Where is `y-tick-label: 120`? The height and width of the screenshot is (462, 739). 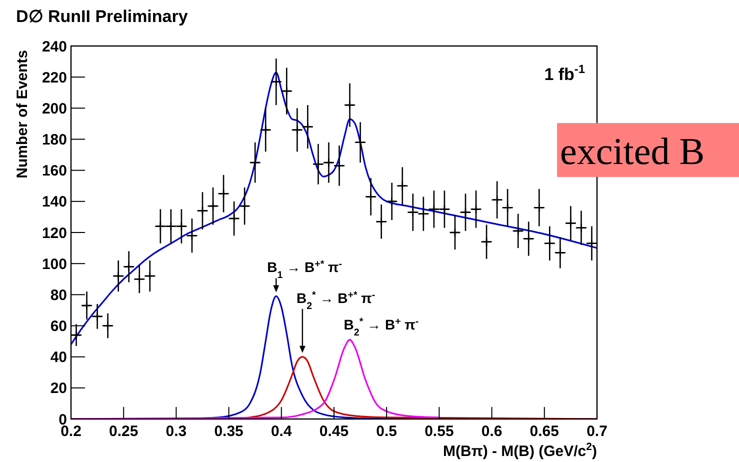
y-tick-label: 120 is located at coordinates (54, 233).